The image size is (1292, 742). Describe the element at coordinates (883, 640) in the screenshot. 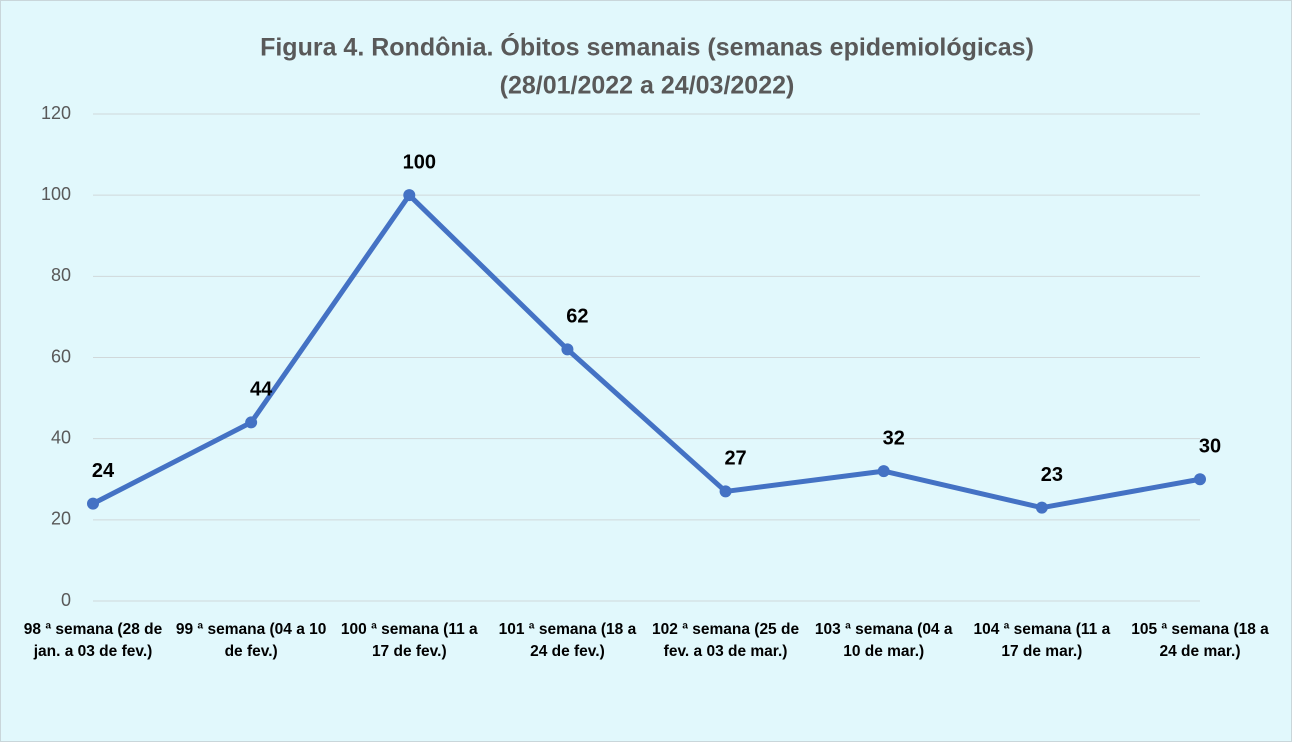

I see `x-tick-label: 103 ª semana (04 a 10 de mar.)` at that location.